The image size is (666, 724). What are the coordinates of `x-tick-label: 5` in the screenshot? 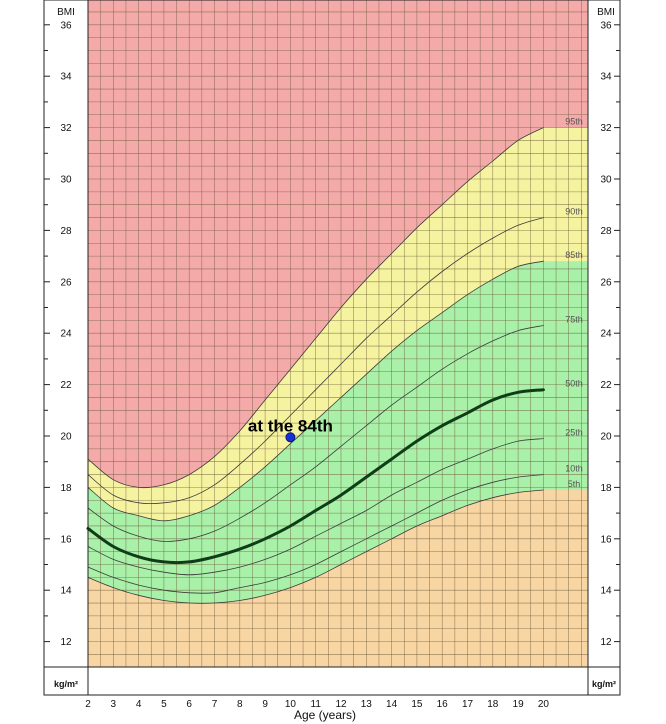 It's located at (164, 704).